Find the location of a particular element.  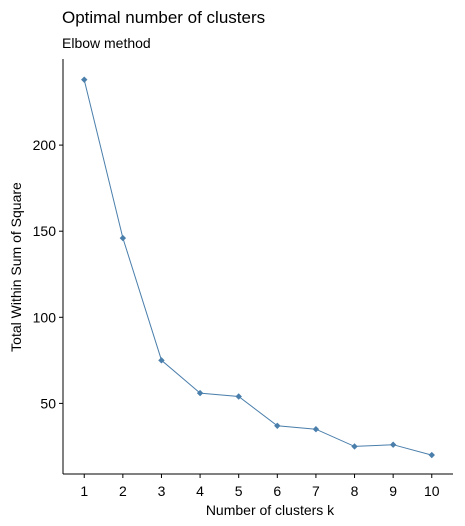

chart-subtitle: Elbow method is located at coordinates (106, 43).